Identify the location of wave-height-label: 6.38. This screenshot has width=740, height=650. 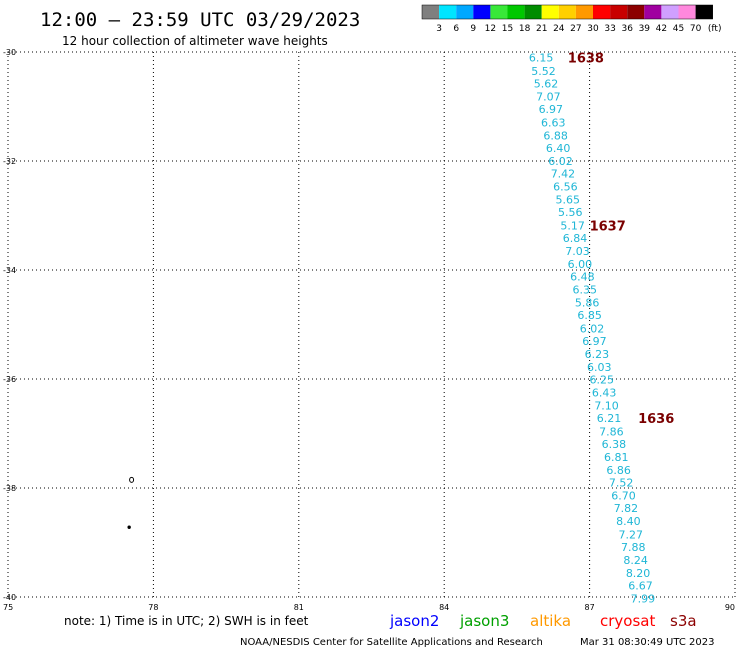
(614, 444).